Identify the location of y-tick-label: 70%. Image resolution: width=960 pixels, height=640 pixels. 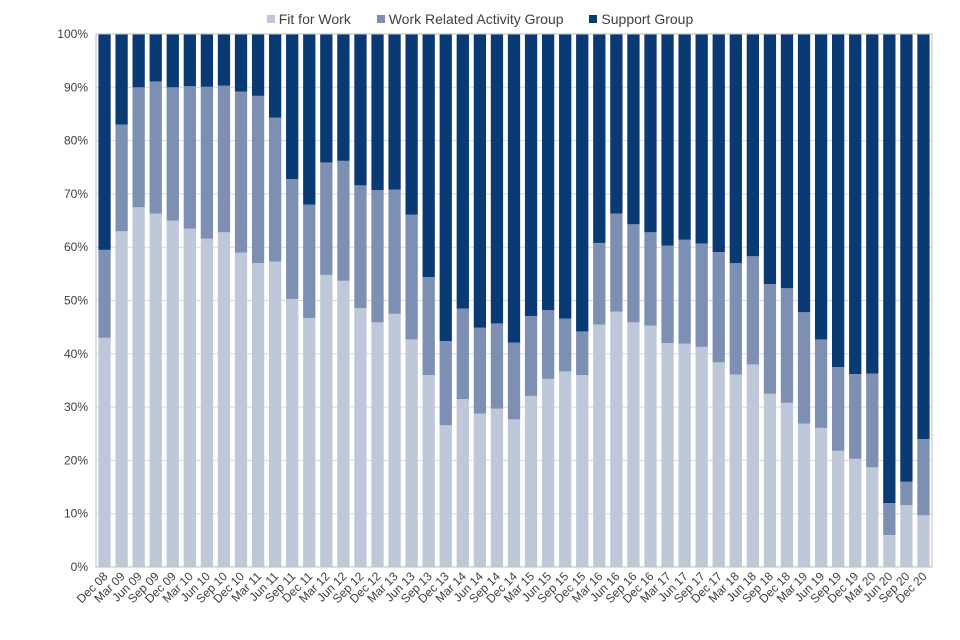
(76, 194).